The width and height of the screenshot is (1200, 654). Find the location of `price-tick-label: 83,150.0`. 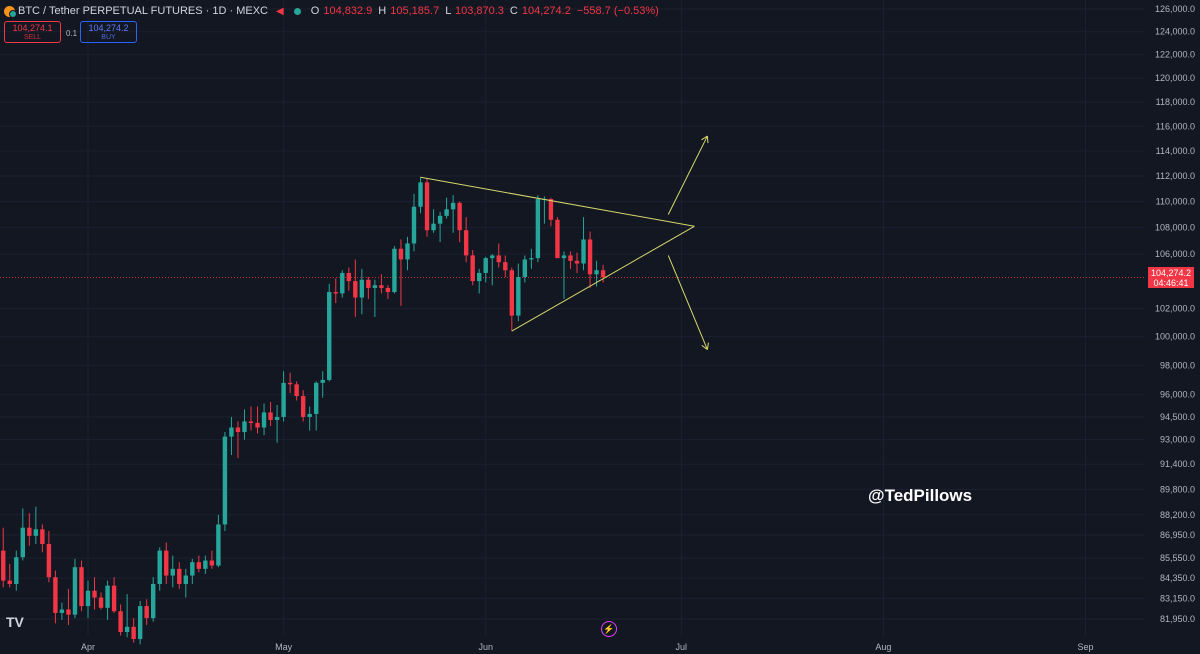

price-tick-label: 83,150.0 is located at coordinates (1177, 598).